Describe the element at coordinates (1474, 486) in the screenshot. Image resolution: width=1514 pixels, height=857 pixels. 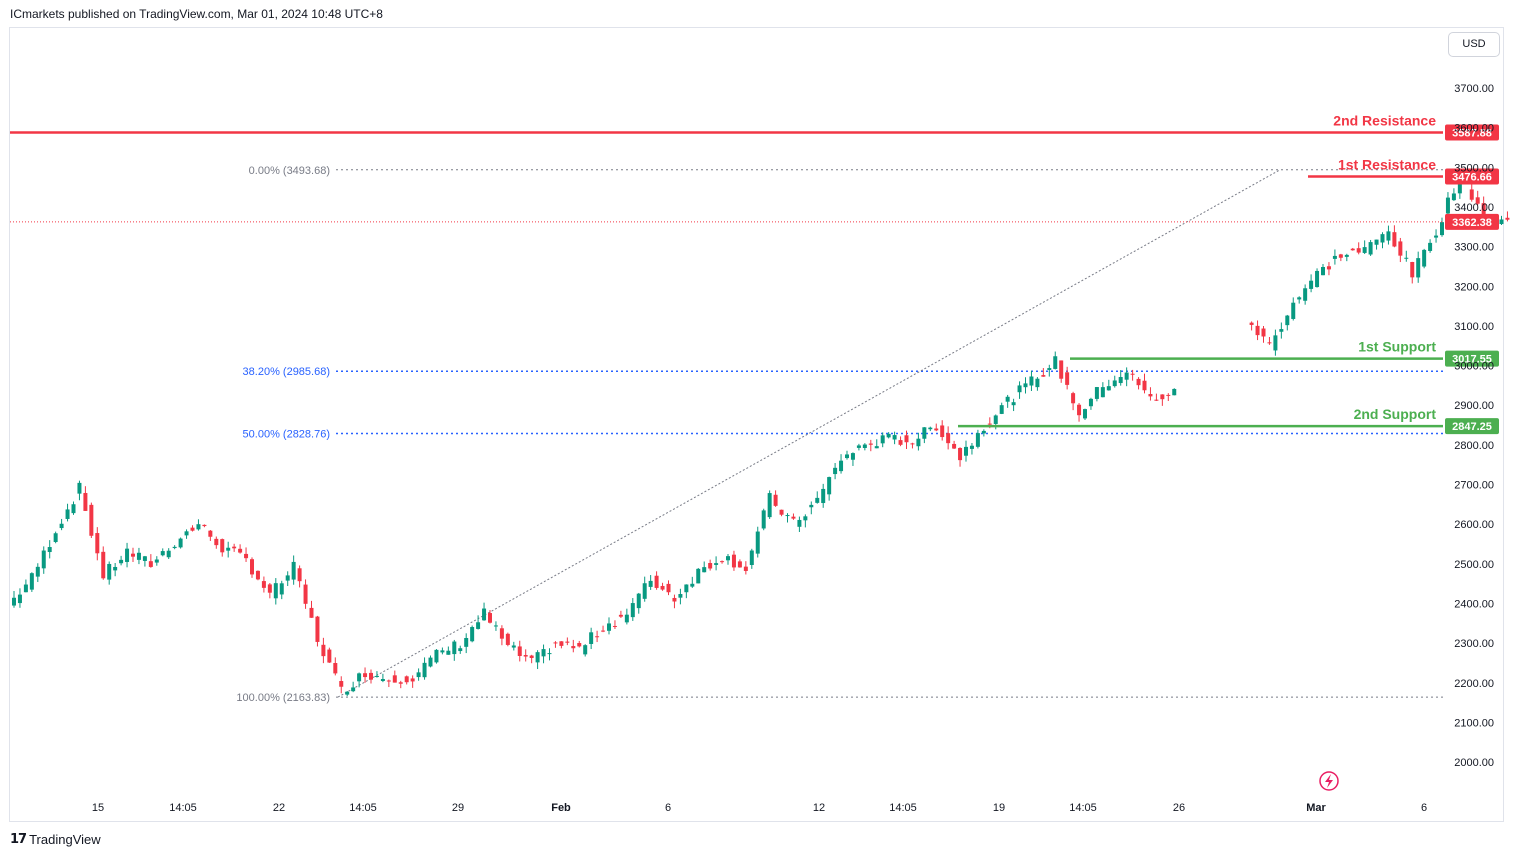
I see `y-tick-label: 2700.00` at that location.